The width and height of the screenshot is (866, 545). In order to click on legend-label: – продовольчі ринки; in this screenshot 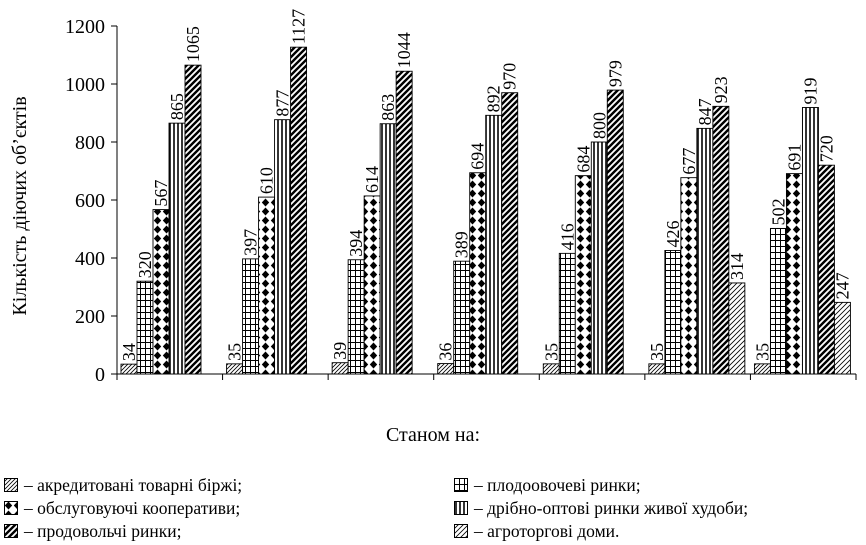, I will do `click(103, 530)`.